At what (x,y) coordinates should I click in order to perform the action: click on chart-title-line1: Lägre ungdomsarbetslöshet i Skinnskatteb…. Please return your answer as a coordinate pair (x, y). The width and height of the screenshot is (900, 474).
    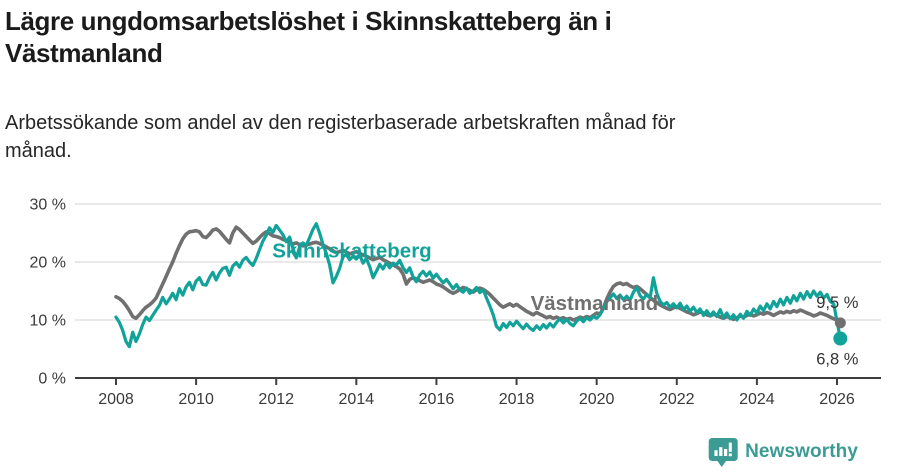
    Looking at the image, I should click on (308, 21).